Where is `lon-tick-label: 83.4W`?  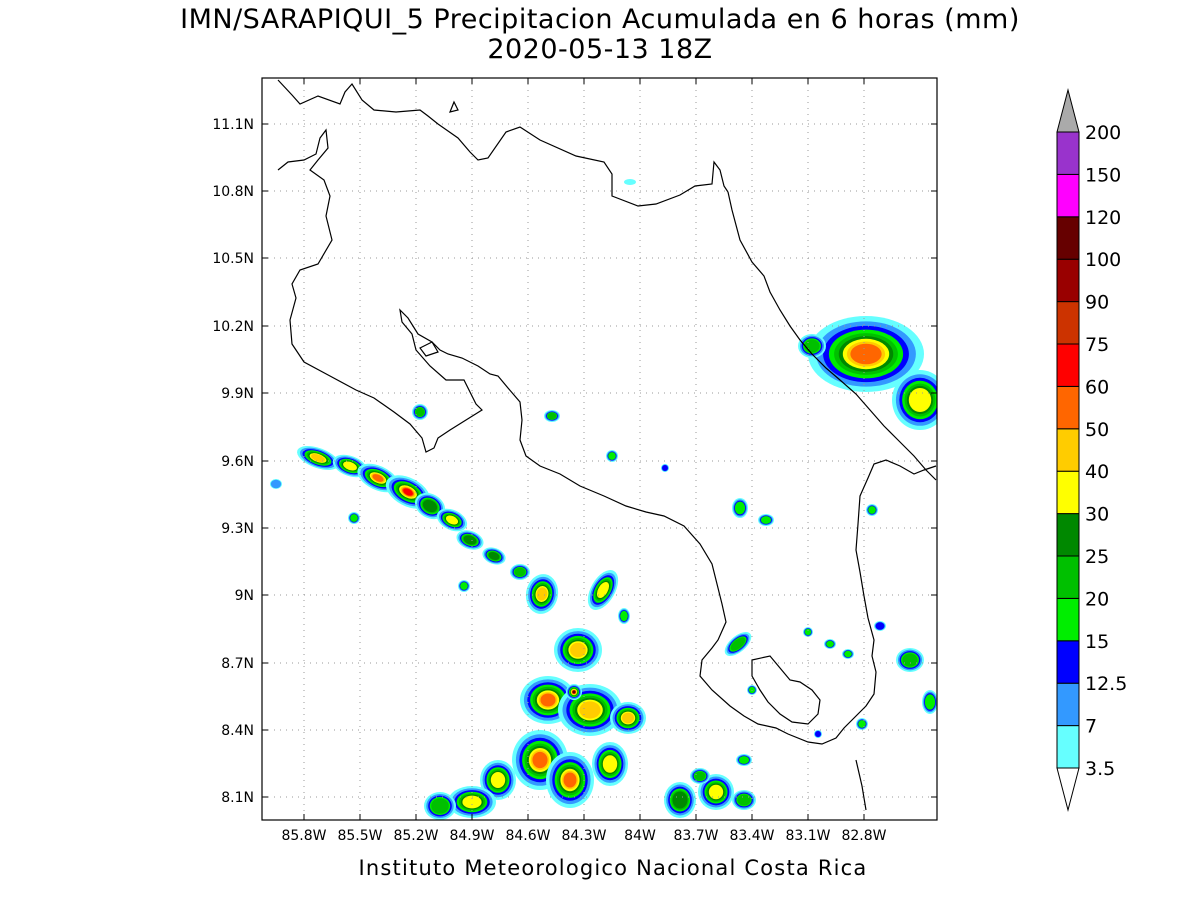
lon-tick-label: 83.4W is located at coordinates (751, 836).